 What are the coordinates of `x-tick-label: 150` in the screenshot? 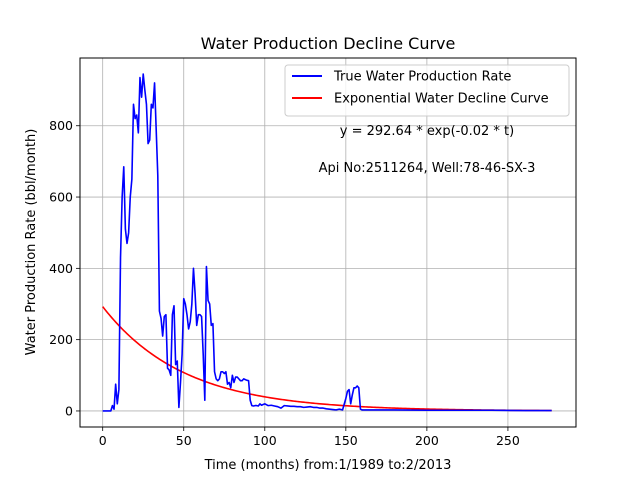 It's located at (346, 440).